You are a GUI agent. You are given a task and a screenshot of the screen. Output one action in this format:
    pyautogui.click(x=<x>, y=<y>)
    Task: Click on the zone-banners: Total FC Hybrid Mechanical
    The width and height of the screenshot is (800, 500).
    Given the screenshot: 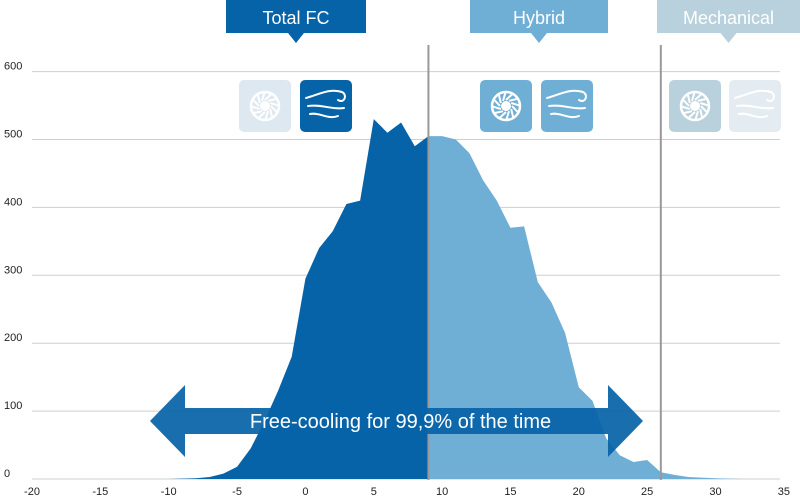 What is the action you would take?
    pyautogui.click(x=513, y=21)
    